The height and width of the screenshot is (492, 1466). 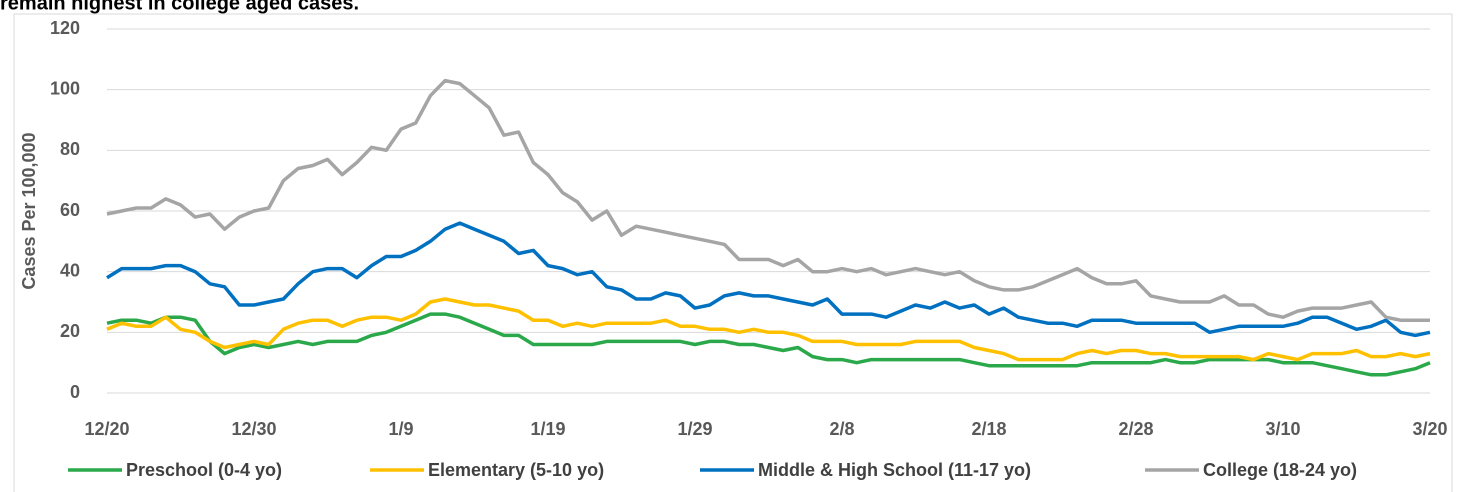 What do you see at coordinates (694, 429) in the screenshot?
I see `x-tick-label: 1/29` at bounding box center [694, 429].